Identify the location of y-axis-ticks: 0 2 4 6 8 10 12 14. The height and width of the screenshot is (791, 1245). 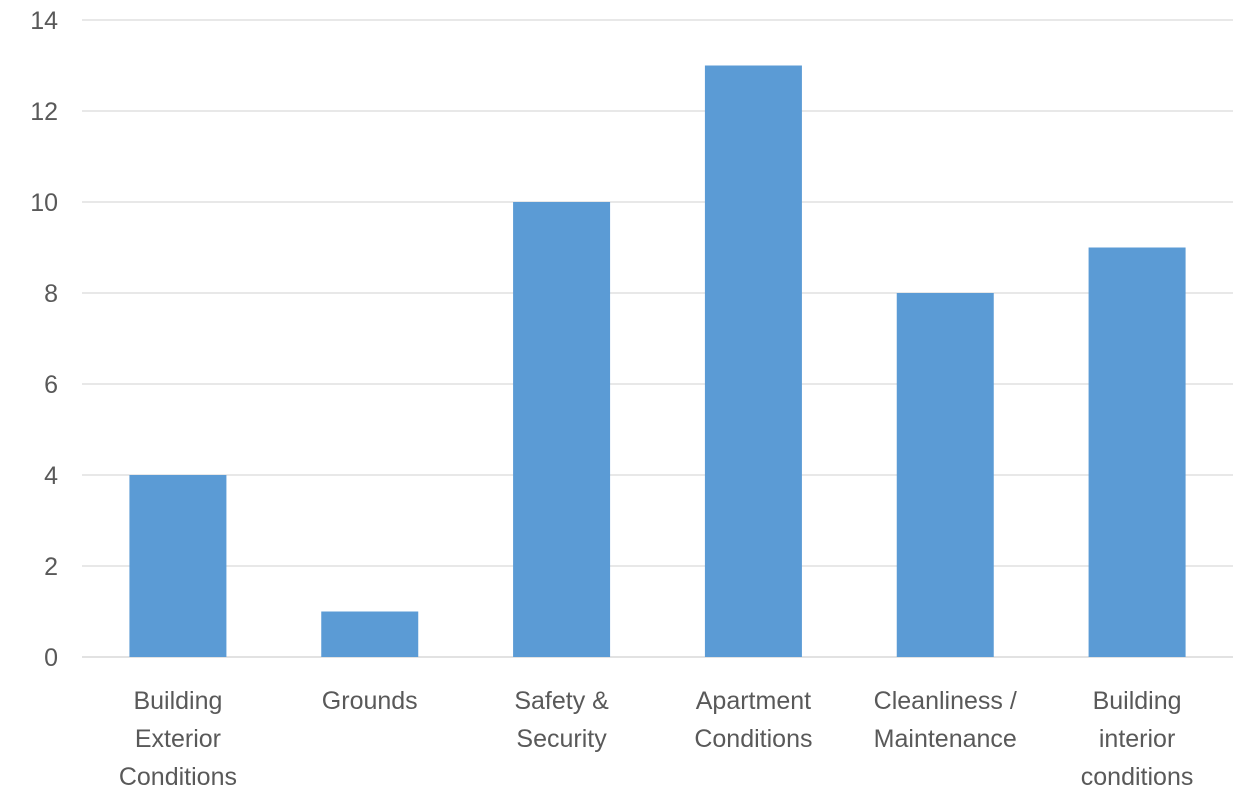
(44, 339).